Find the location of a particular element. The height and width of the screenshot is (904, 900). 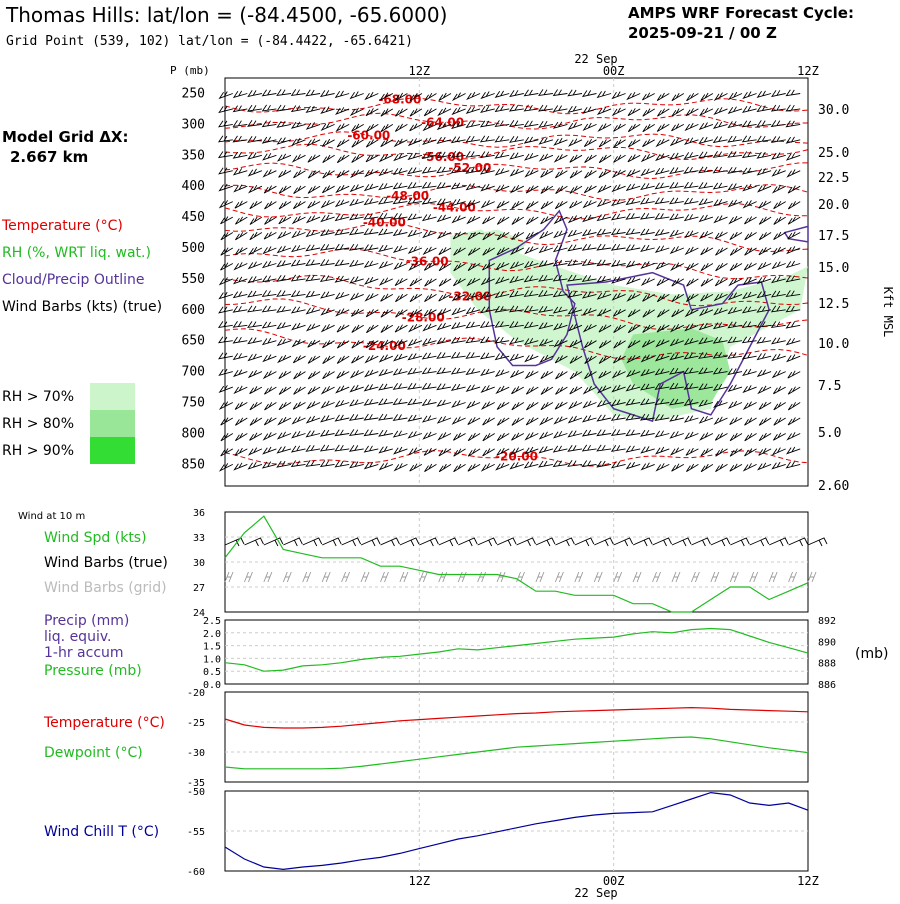

kft-tick-label: 30.0 is located at coordinates (833, 110).